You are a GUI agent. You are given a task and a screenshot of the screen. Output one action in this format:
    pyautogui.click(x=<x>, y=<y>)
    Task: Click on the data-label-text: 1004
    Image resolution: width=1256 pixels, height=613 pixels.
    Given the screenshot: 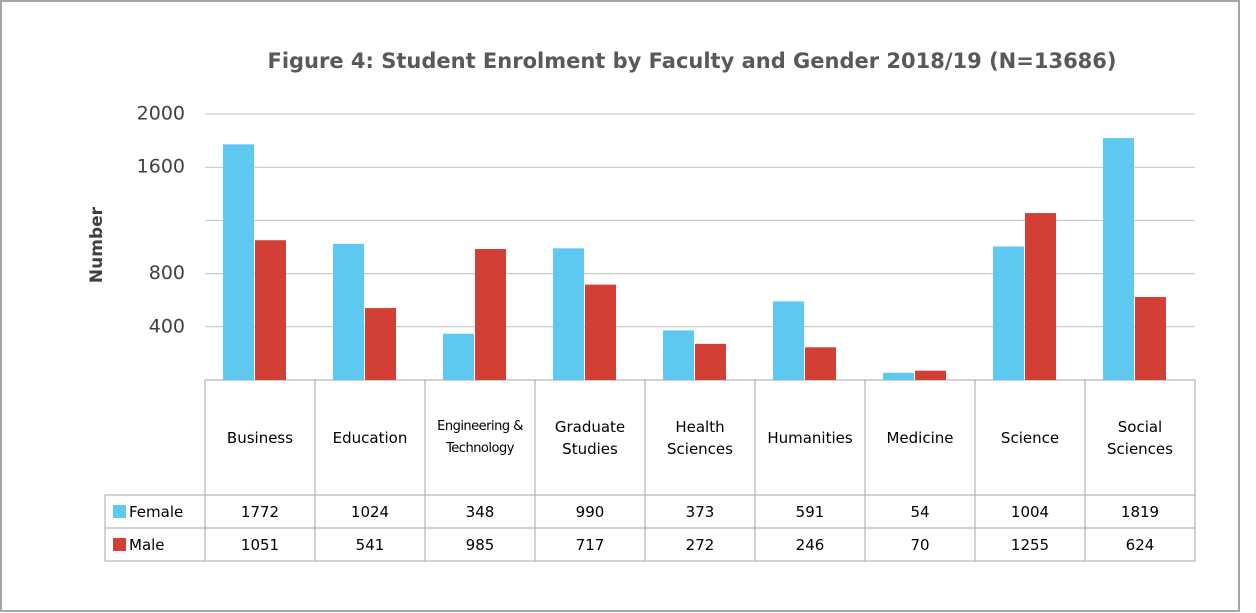 What is the action you would take?
    pyautogui.click(x=1030, y=511)
    